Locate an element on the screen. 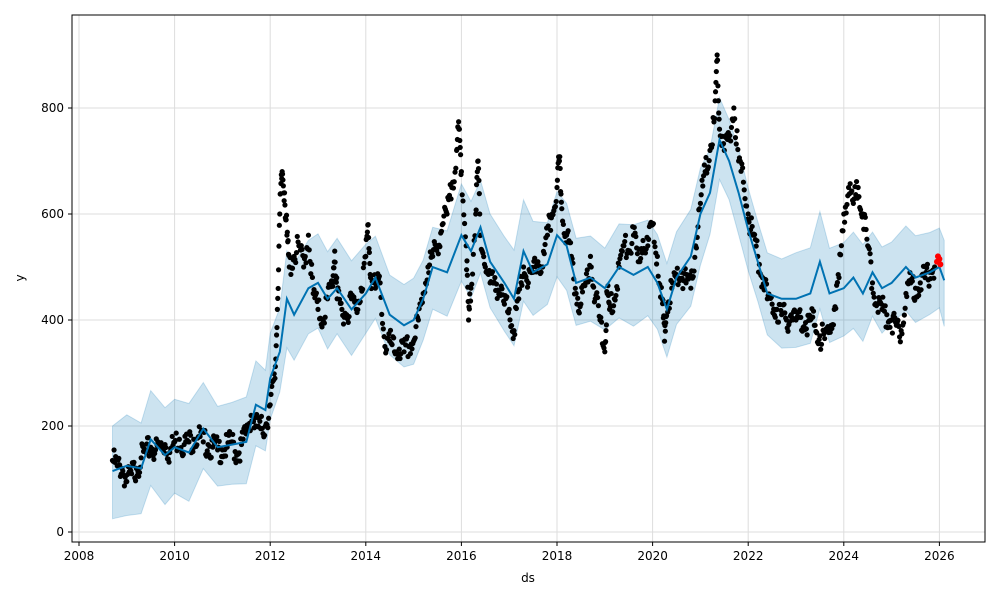 The height and width of the screenshot is (604, 1000). x-tick-label: 2026 is located at coordinates (939, 556).